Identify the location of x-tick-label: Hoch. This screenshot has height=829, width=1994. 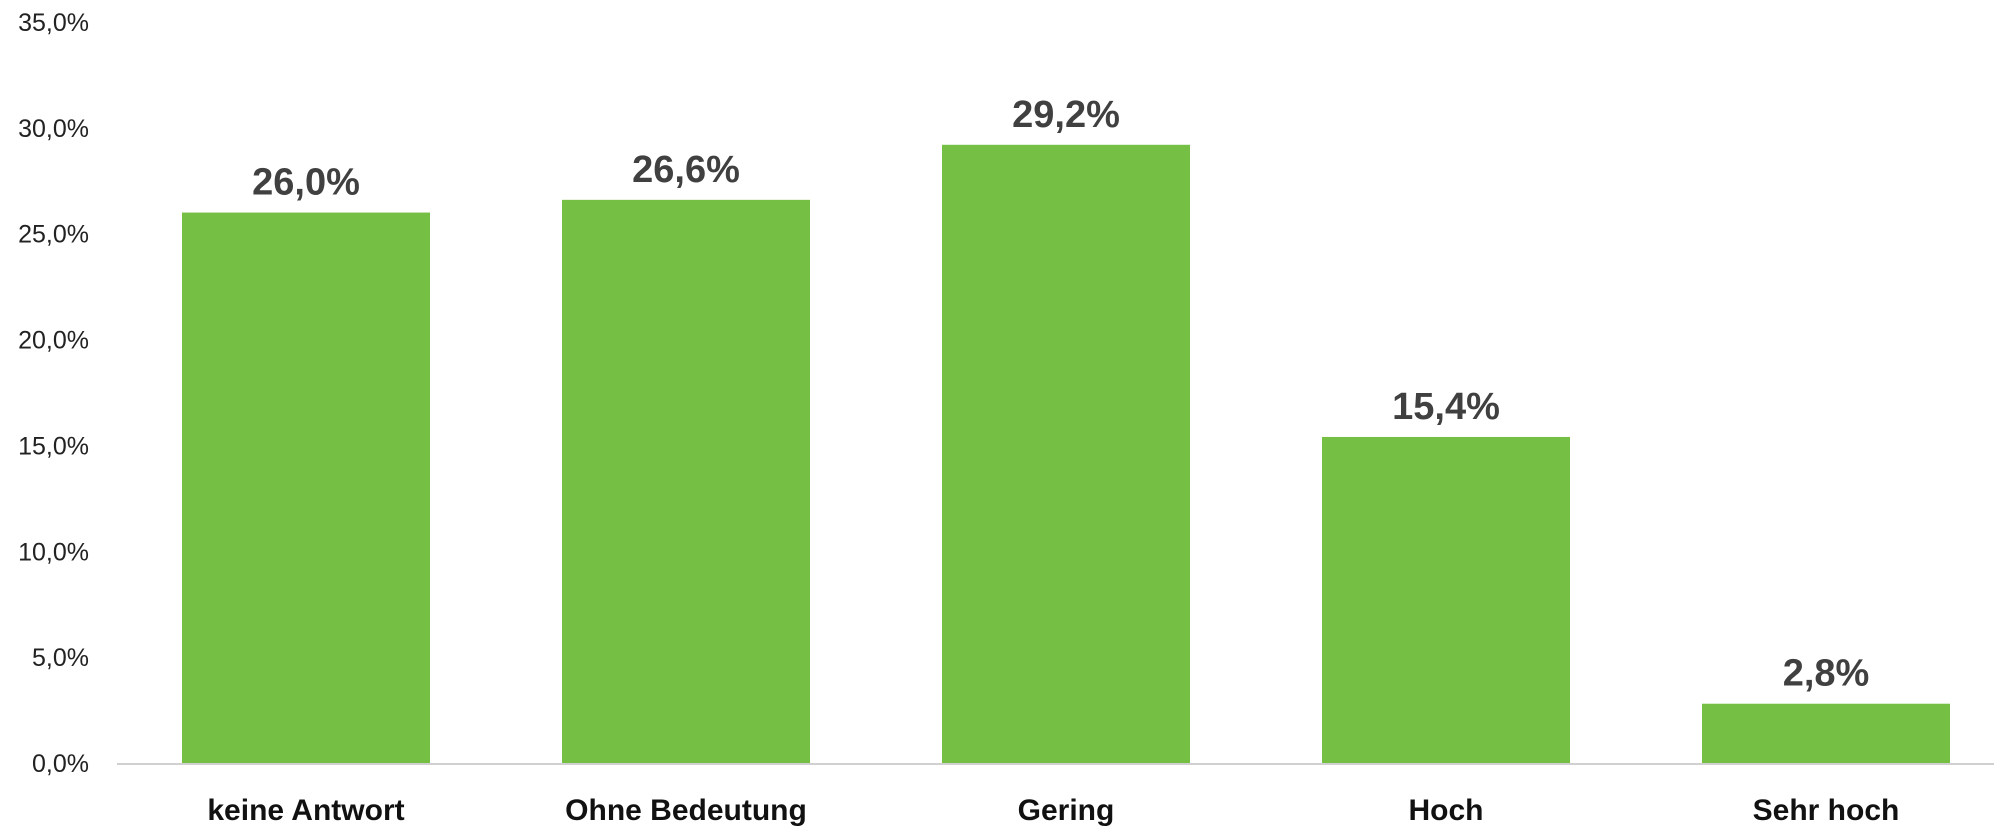
(1446, 810).